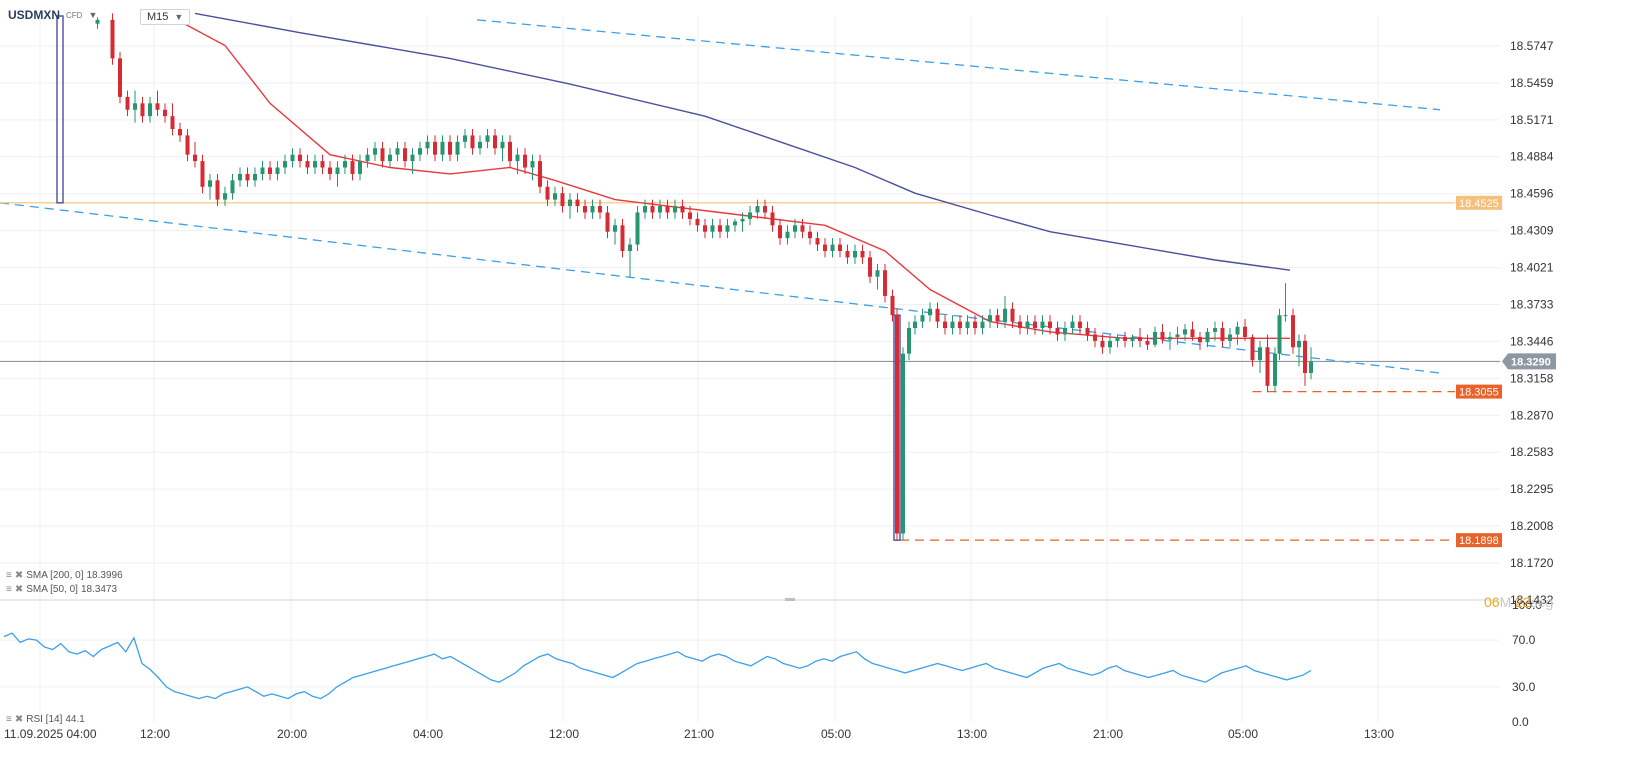 This screenshot has width=1626, height=779. What do you see at coordinates (1492, 602) in the screenshot?
I see `countdown-minutes: 06` at bounding box center [1492, 602].